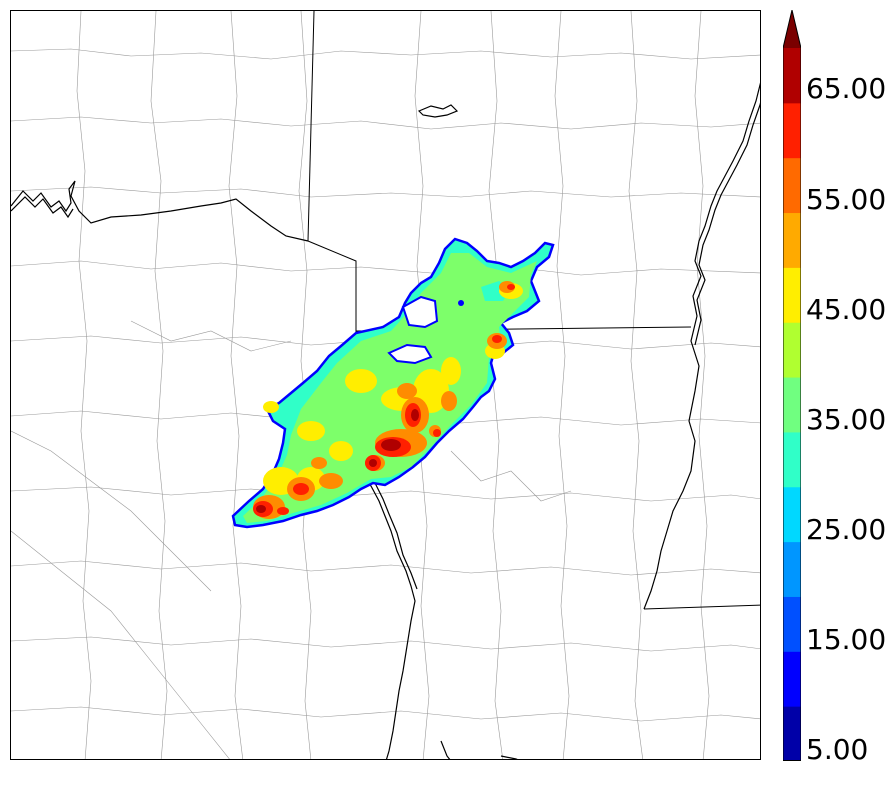 This screenshot has height=785, width=894. I want to click on colorbar-label-35: 35.00, so click(846, 419).